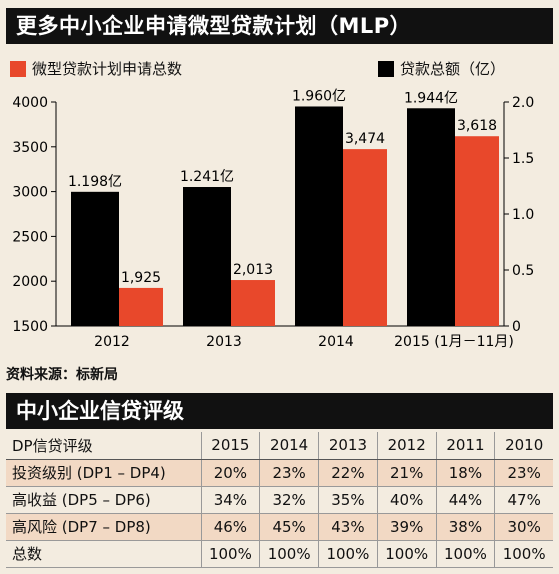 This screenshot has height=574, width=559. I want to click on legend-label-applications: 微型贷款计划申请总数, so click(107, 69).